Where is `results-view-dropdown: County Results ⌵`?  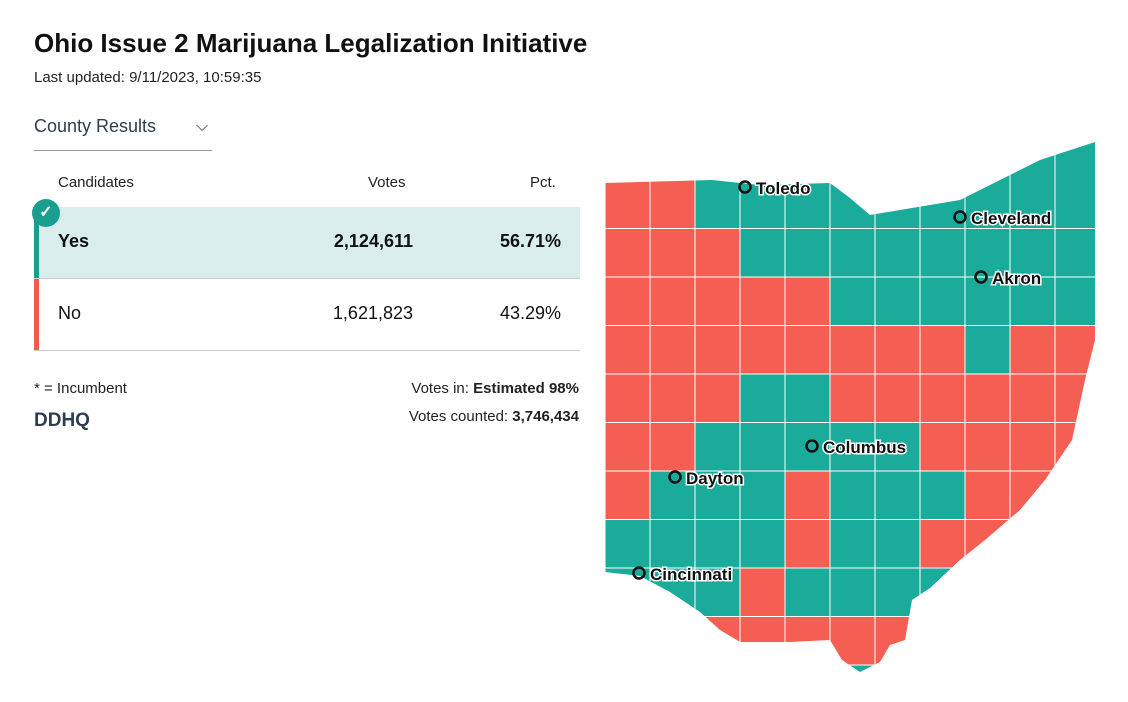
results-view-dropdown: County Results ⌵ is located at coordinates (123, 133).